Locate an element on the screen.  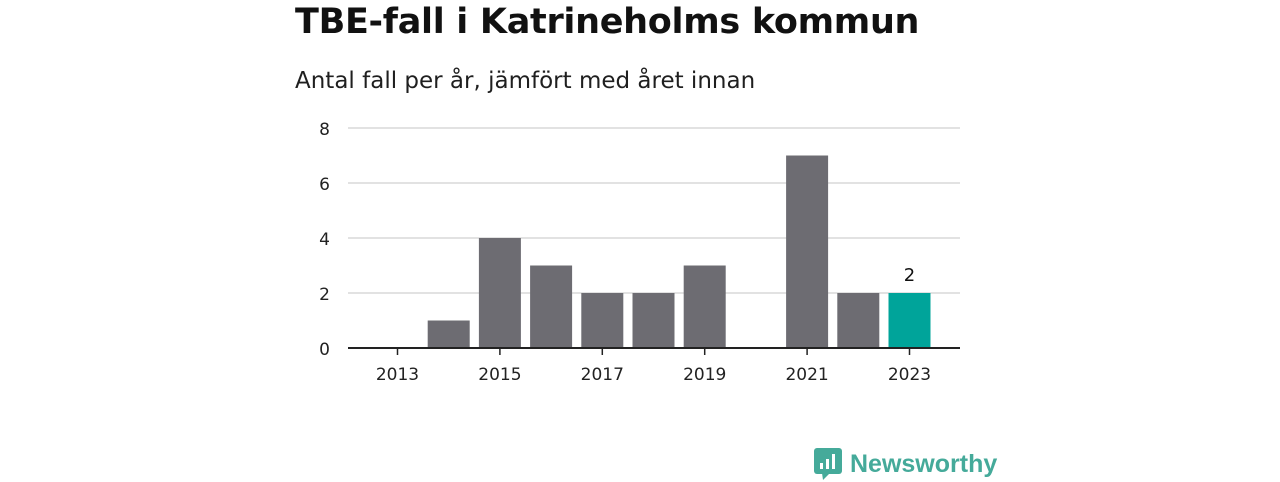
newsworthy-brand: Newsworthy is located at coordinates (905, 464).